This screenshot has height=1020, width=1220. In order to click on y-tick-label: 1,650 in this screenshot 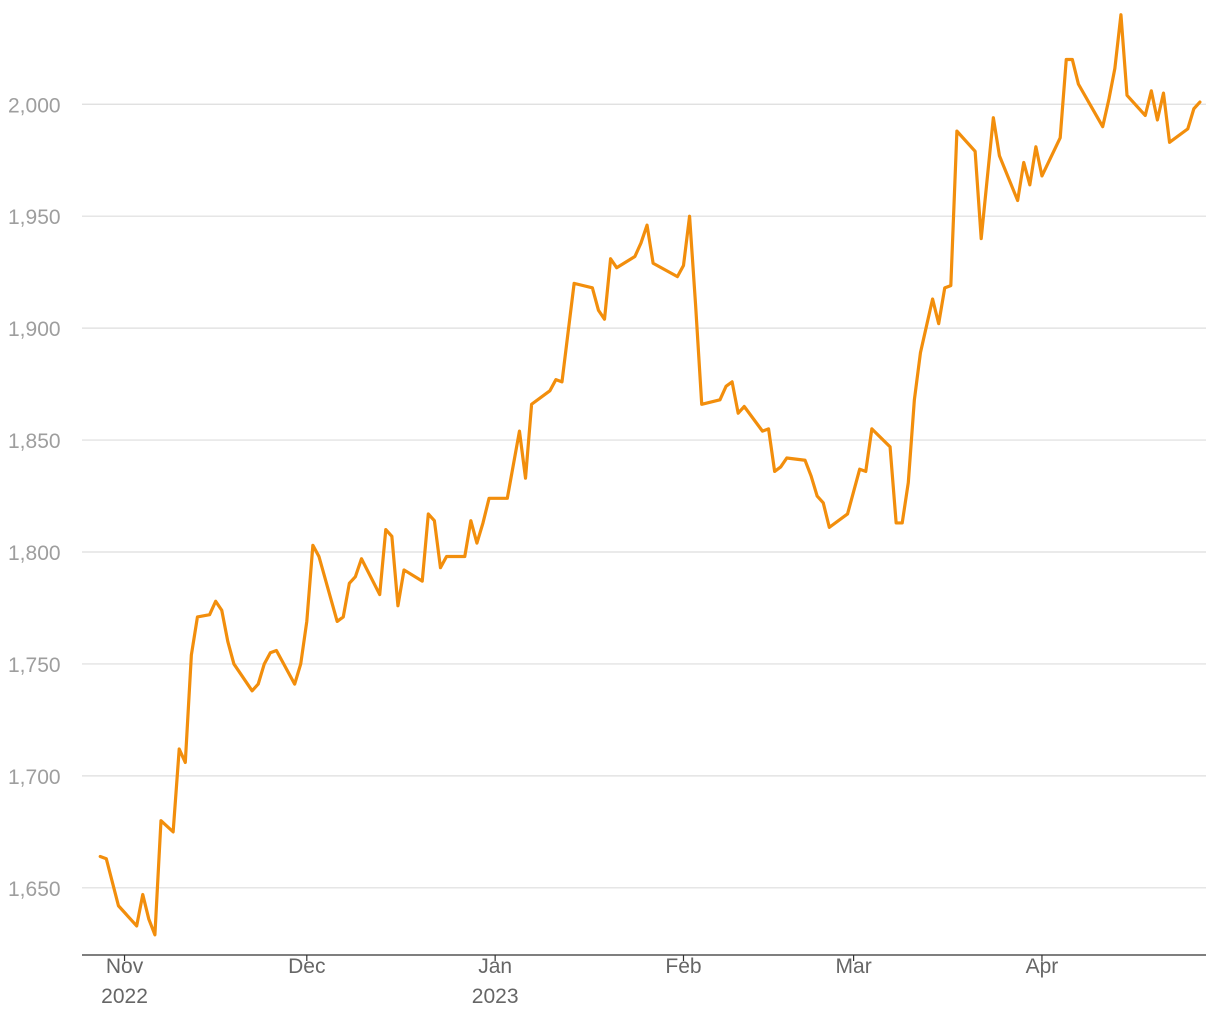, I will do `click(34, 889)`.